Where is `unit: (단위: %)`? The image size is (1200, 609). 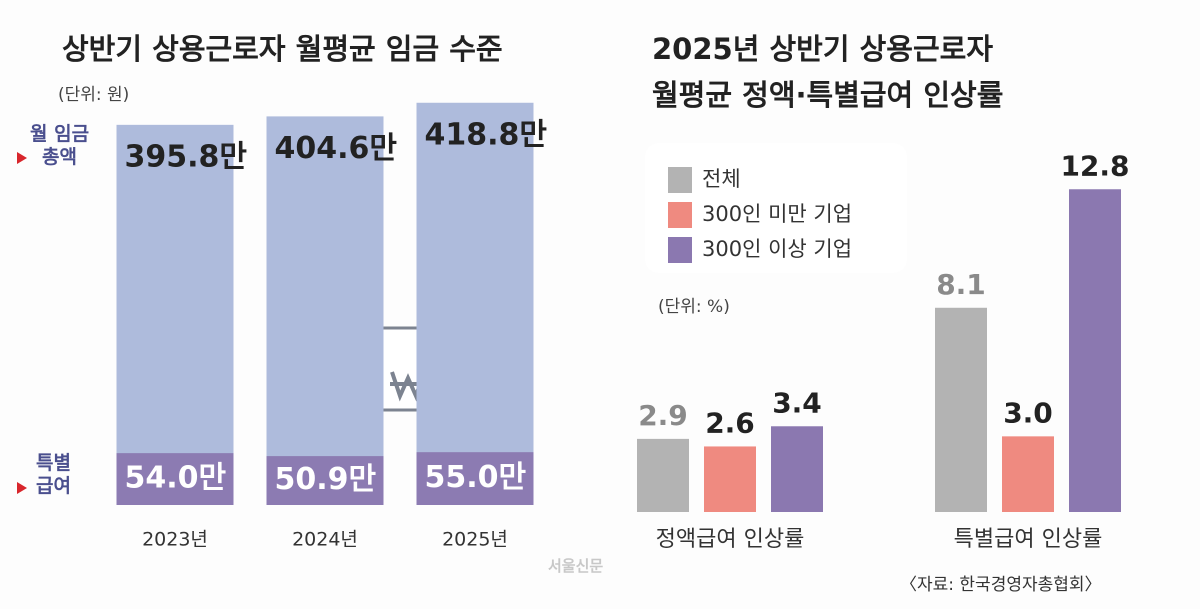 unit: (단위: %) is located at coordinates (694, 307).